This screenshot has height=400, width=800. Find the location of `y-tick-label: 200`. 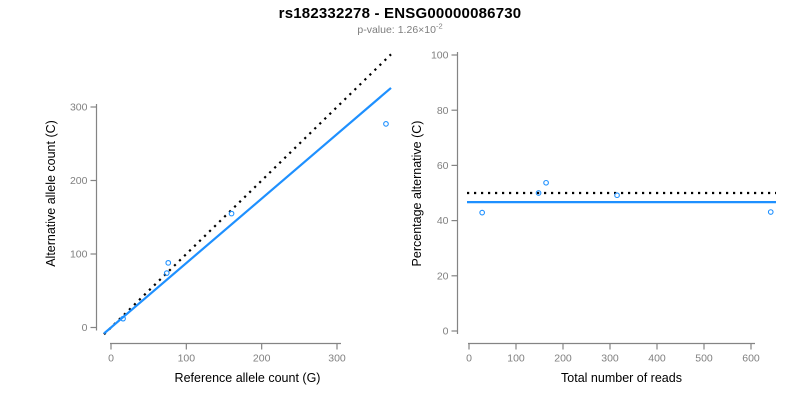

y-tick-label: 200 is located at coordinates (79, 181).